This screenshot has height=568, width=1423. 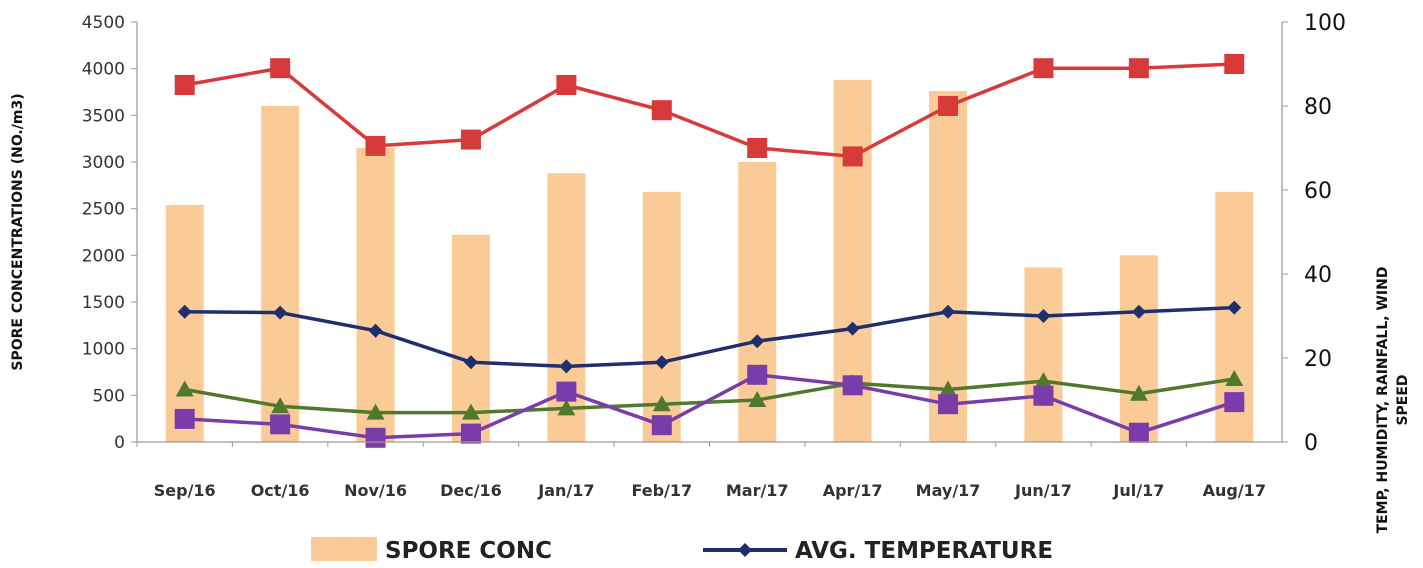 What do you see at coordinates (18, 231) in the screenshot?
I see `left-axis-title: SPORE CONCENTRATIONS (NO./m3)` at bounding box center [18, 231].